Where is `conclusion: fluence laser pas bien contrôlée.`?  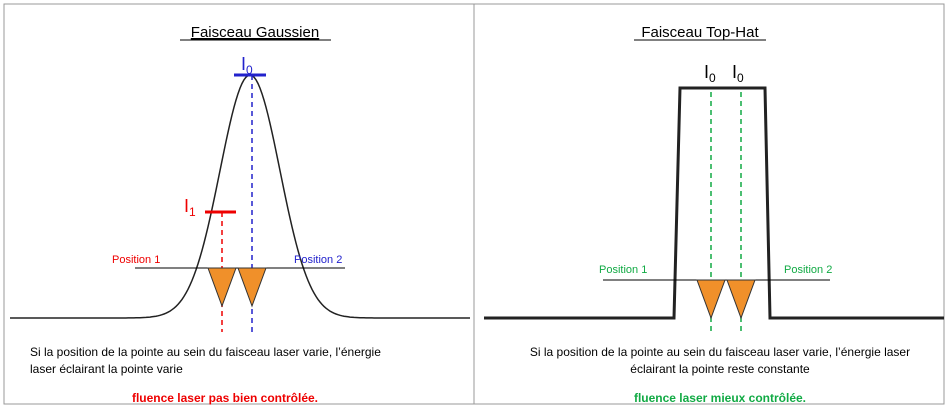 conclusion: fluence laser pas bien contrôlée. is located at coordinates (225, 398).